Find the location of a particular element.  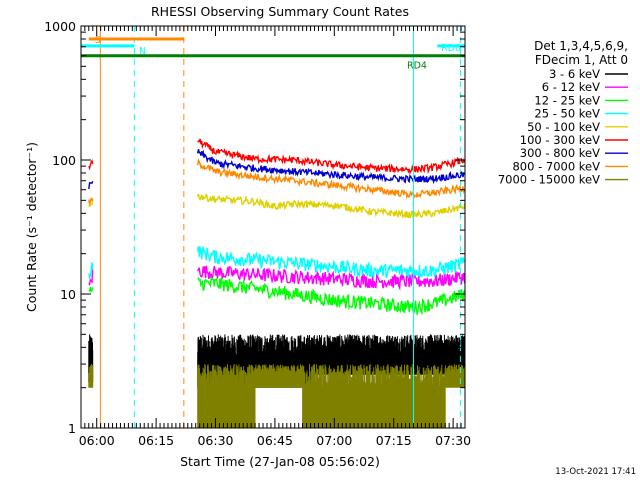

flag-label: RD4 is located at coordinates (417, 66).